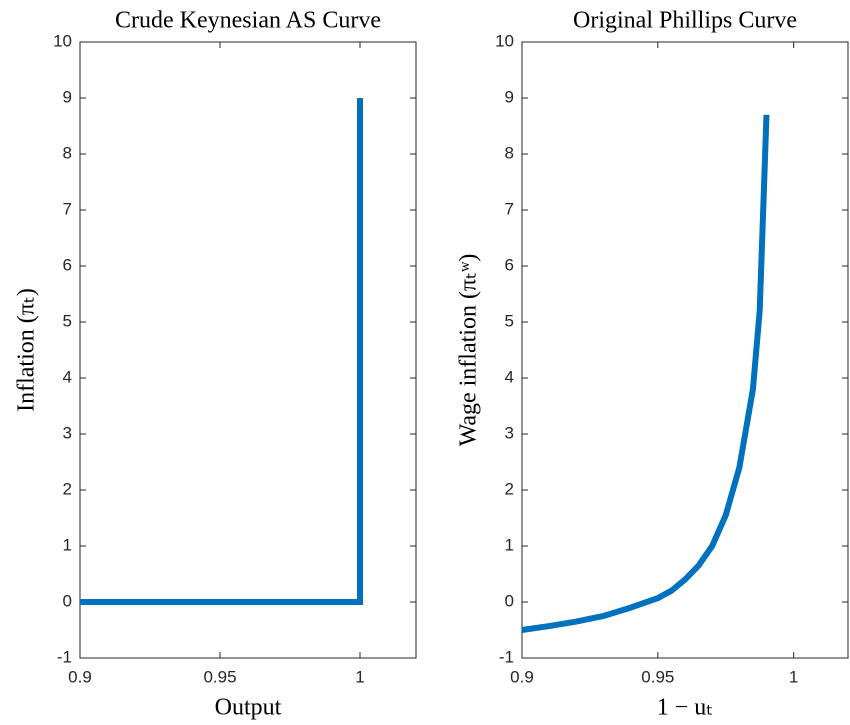 The image size is (850, 725). What do you see at coordinates (27, 350) in the screenshot?
I see `y-axis-label: Inflation (πₜ)` at bounding box center [27, 350].